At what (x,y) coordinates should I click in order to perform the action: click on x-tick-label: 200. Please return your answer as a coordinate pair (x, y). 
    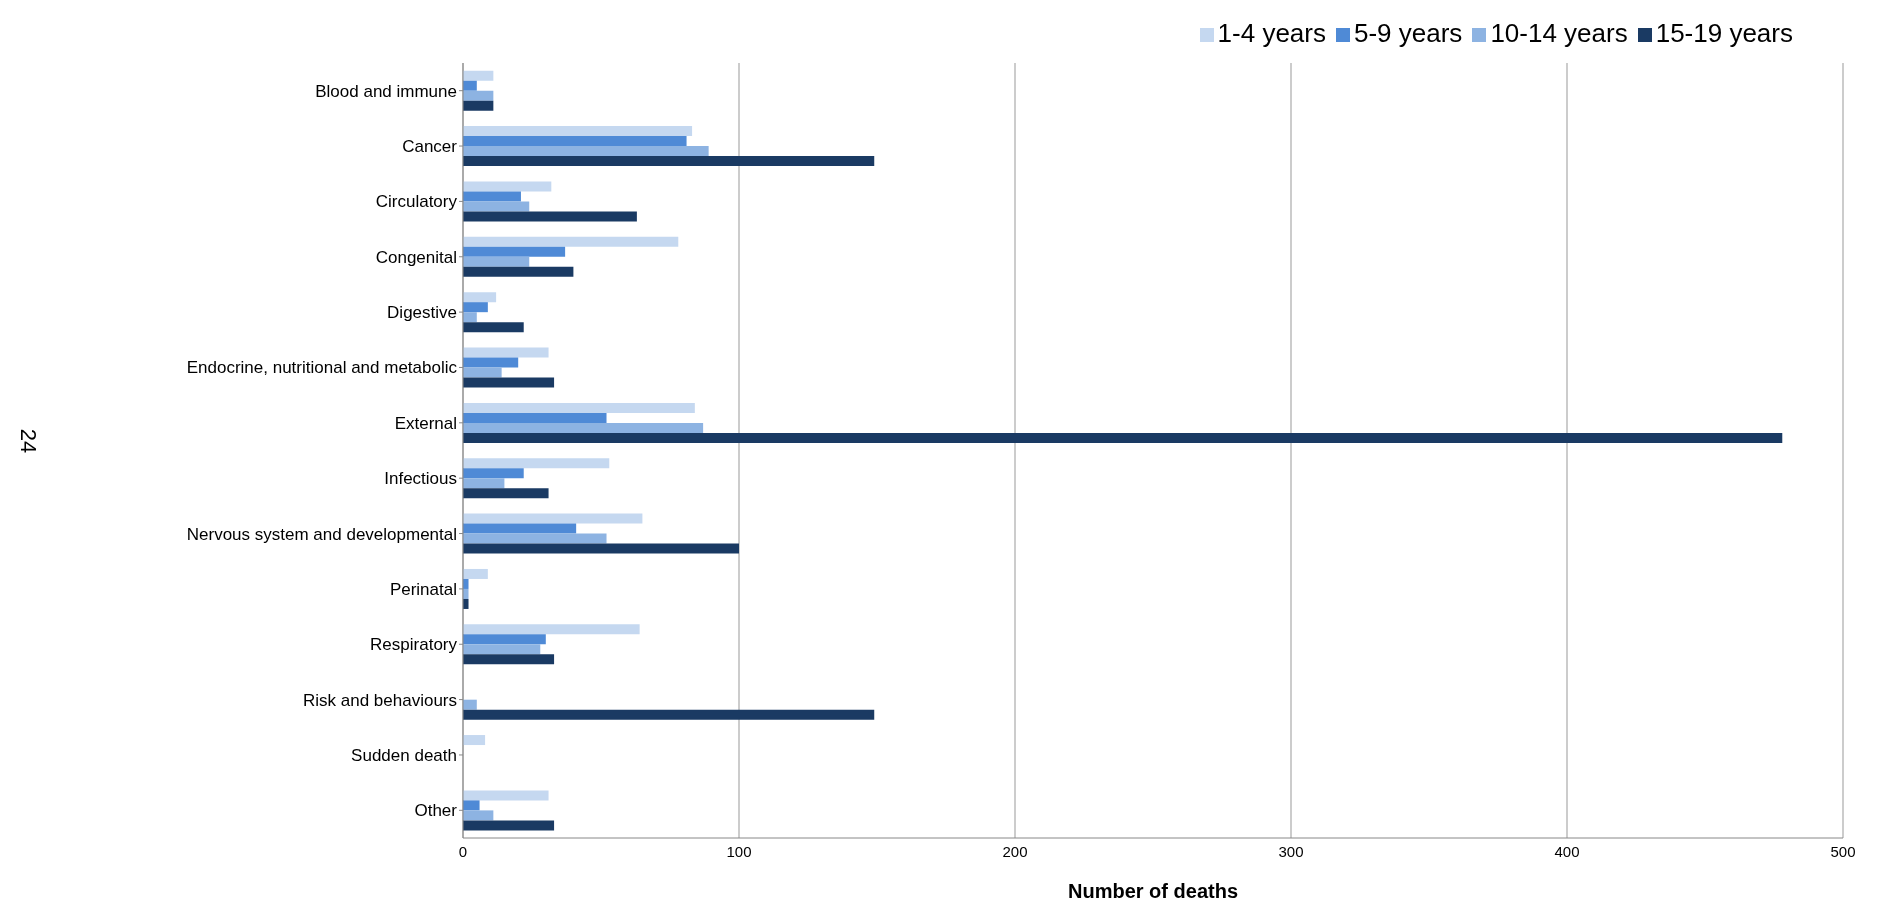
    Looking at the image, I should click on (1015, 851).